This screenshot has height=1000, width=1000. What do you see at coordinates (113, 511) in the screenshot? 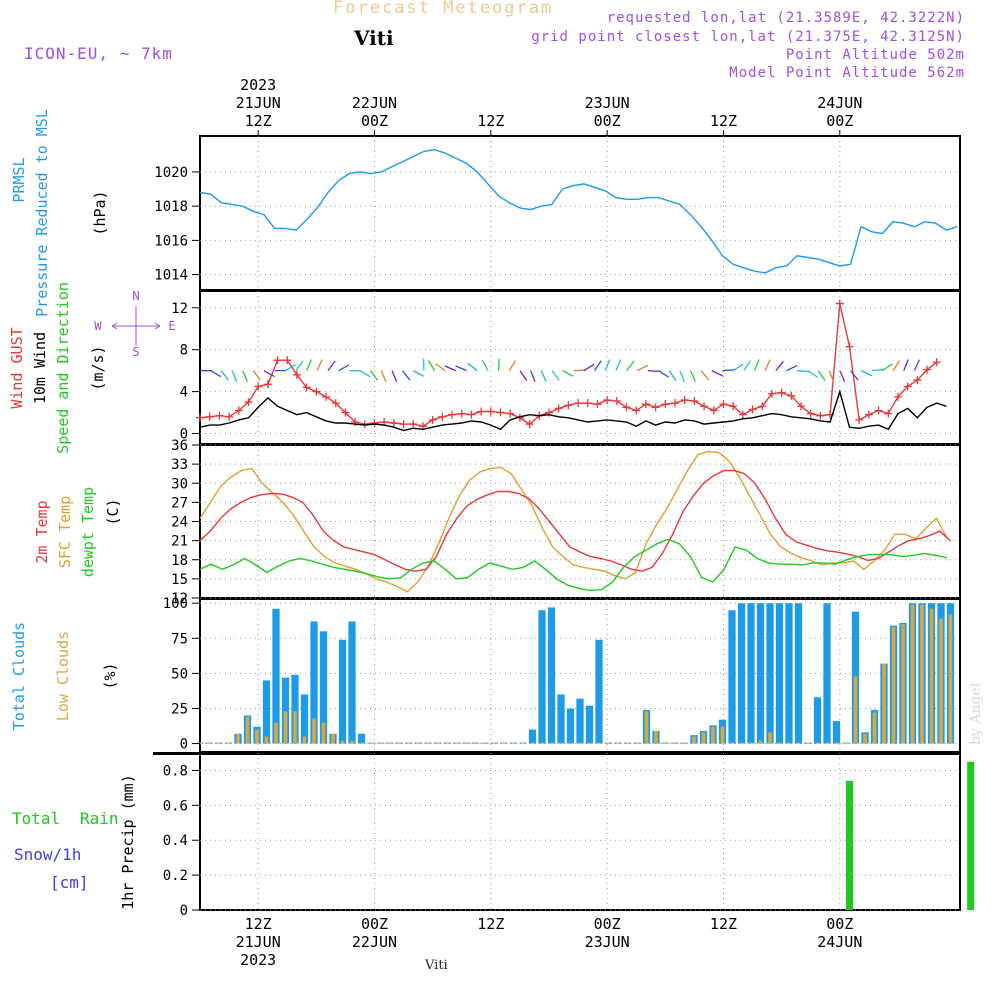
I see `temp-unit: (C)` at bounding box center [113, 511].